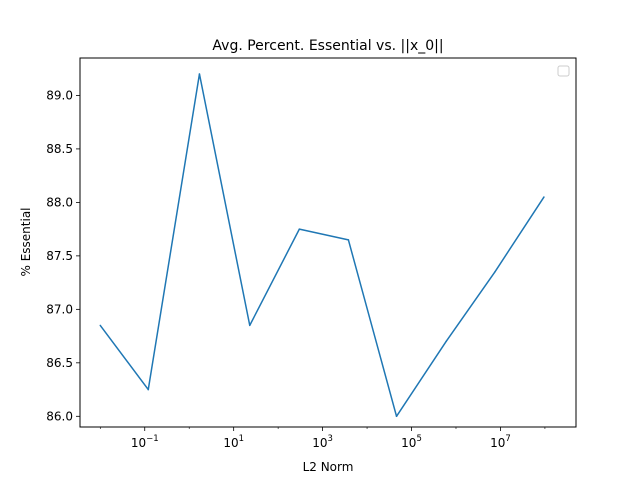 The height and width of the screenshot is (480, 640). Describe the element at coordinates (59, 256) in the screenshot. I see `y-tick-label: 87.5` at that location.